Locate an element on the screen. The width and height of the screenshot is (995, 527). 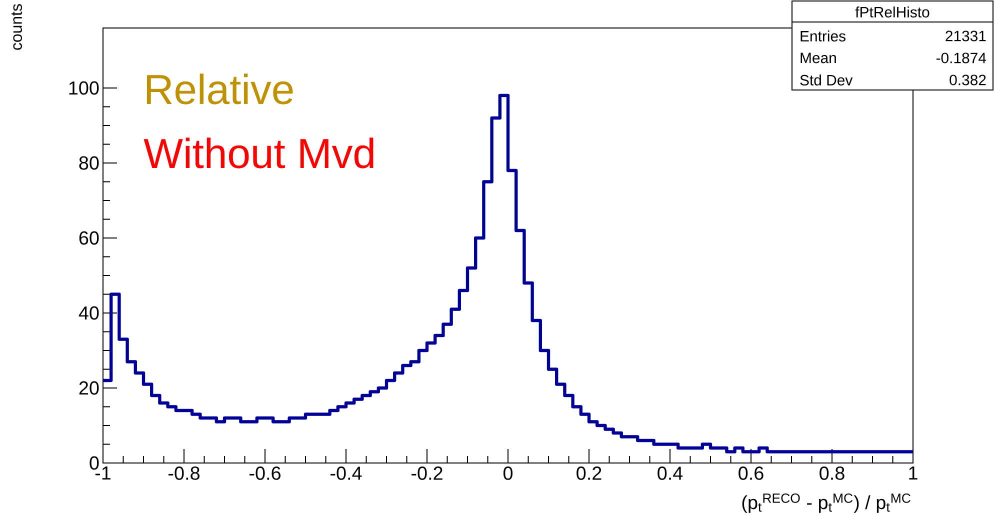
text: 0.382 is located at coordinates (968, 80).